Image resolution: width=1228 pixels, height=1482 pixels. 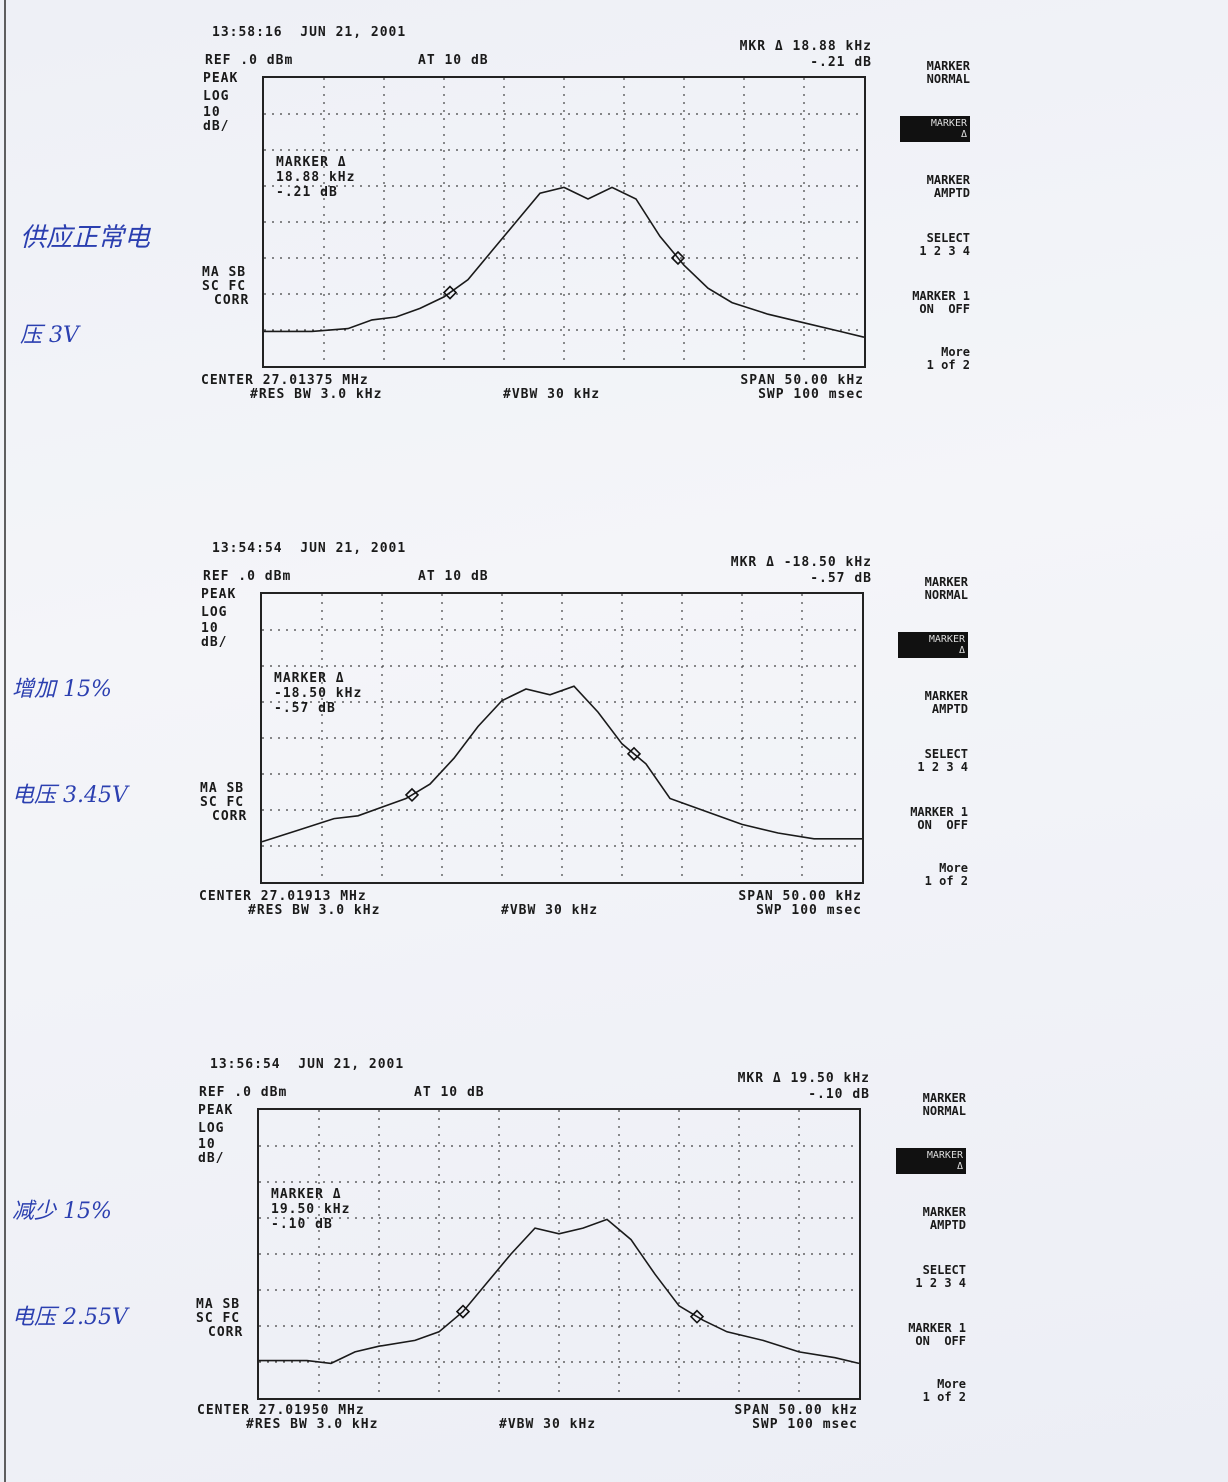 What do you see at coordinates (803, 1078) in the screenshot?
I see `marker-readout: MKR Δ 19.50 kHz` at bounding box center [803, 1078].